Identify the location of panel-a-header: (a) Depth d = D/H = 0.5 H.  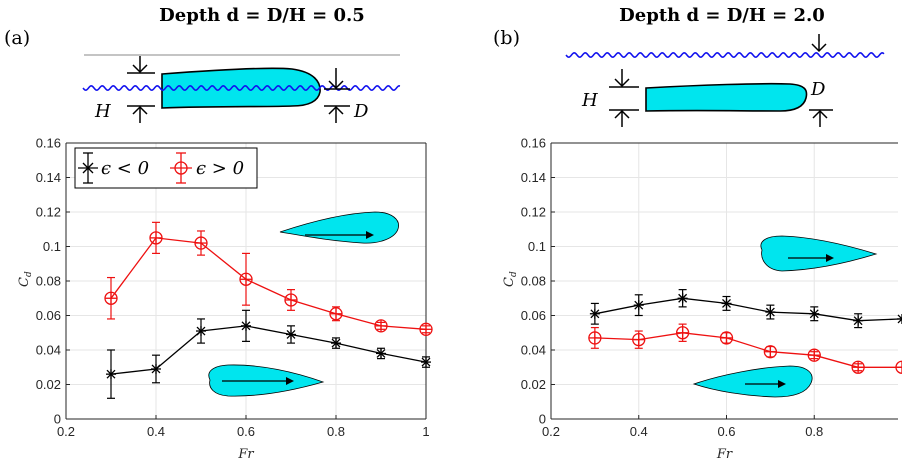
(202, 64).